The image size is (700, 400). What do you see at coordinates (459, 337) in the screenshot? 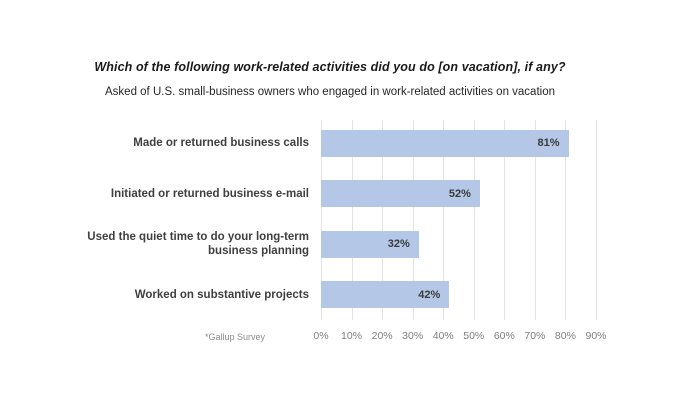
I see `x-axis: 0% 10% 20% 30% 40% 50% 60% 70% 80% 90%` at bounding box center [459, 337].